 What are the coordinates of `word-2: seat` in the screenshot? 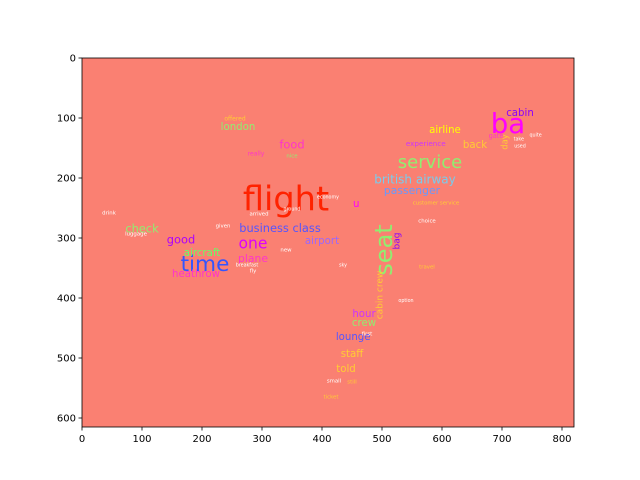 It's located at (384, 249).